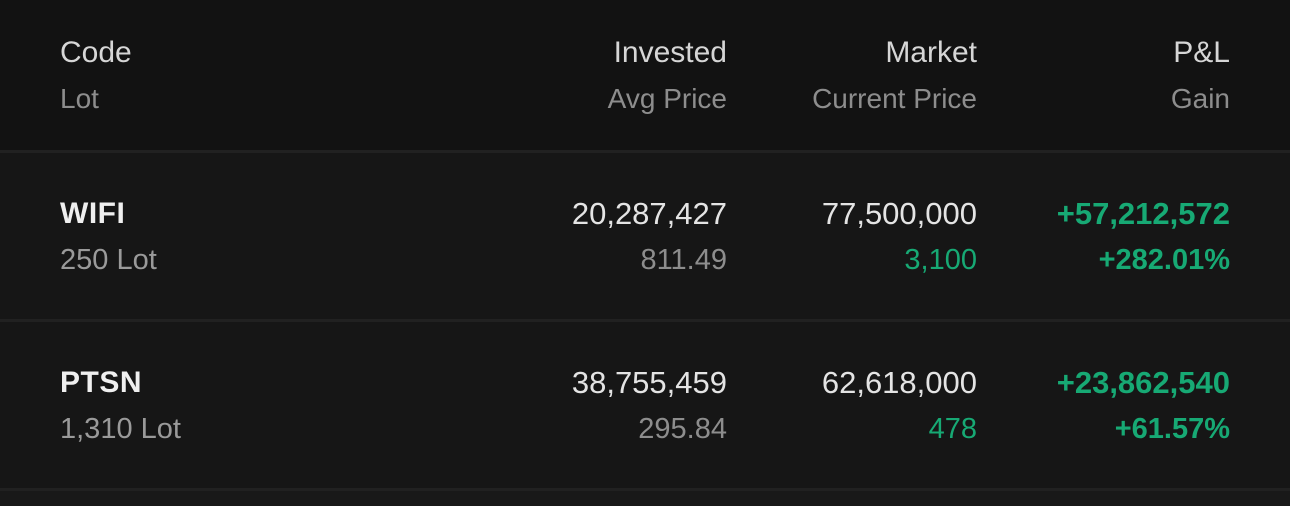 This screenshot has height=506, width=1290. I want to click on header-col-market: Market Current Price, so click(852, 75).